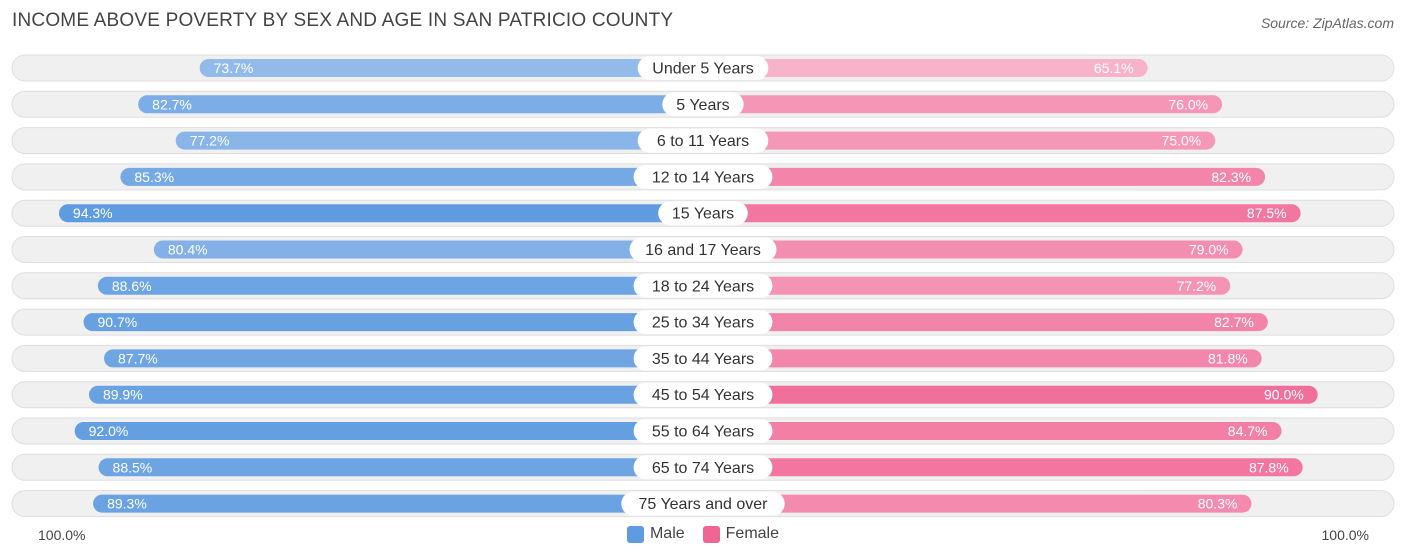 This screenshot has width=1406, height=559. I want to click on category-label: 55 to 64 Years, so click(703, 432).